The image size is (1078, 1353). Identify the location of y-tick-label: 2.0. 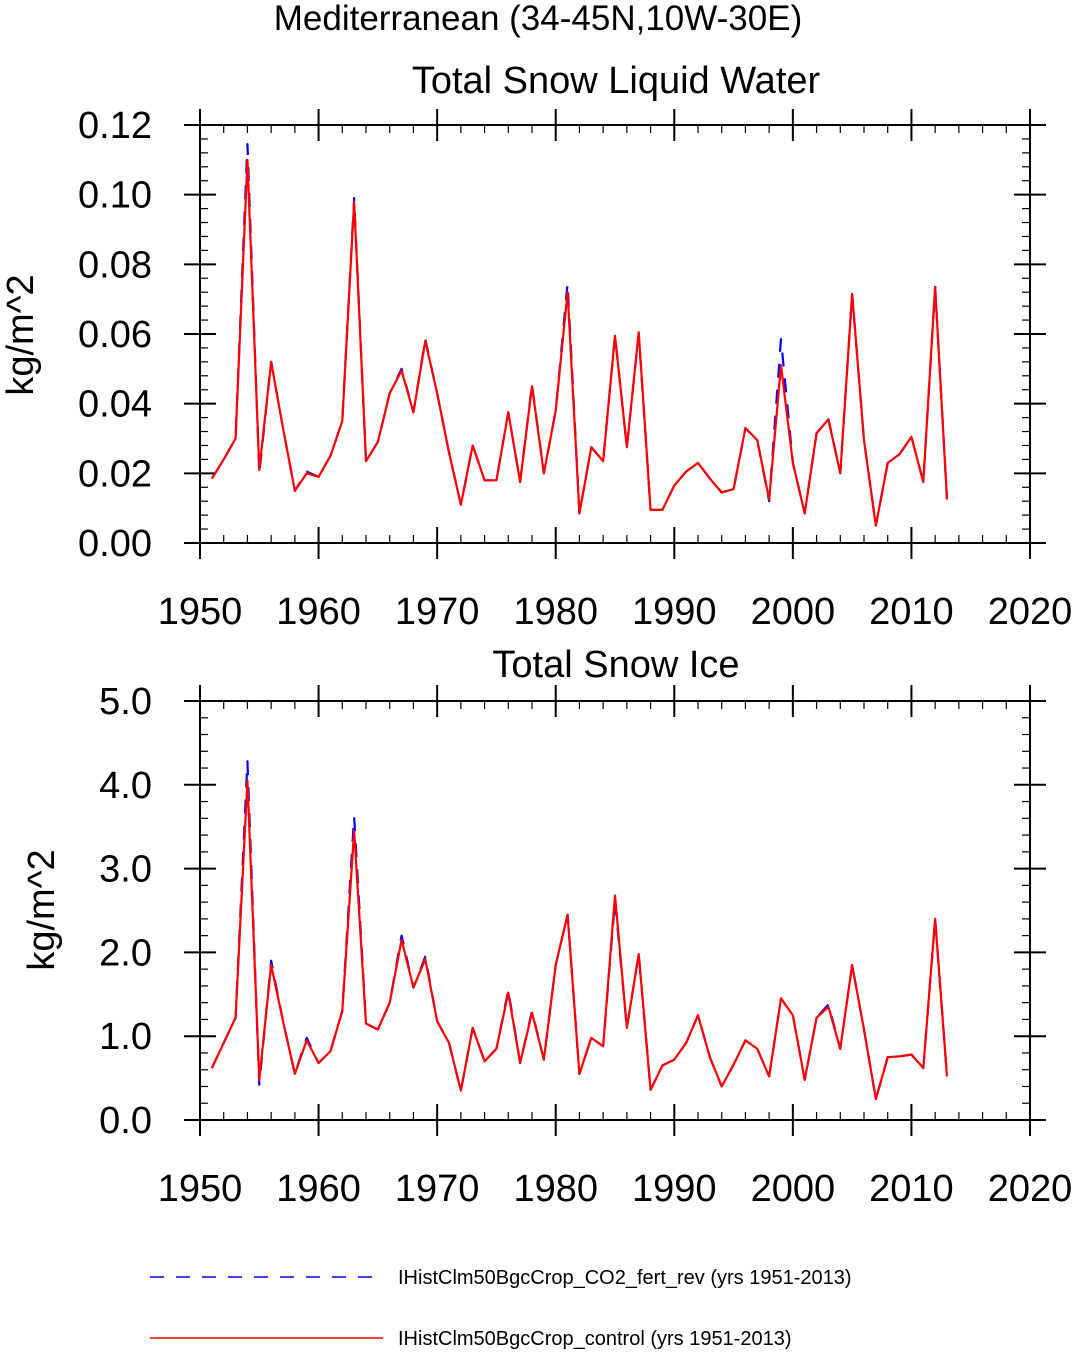
(125, 953).